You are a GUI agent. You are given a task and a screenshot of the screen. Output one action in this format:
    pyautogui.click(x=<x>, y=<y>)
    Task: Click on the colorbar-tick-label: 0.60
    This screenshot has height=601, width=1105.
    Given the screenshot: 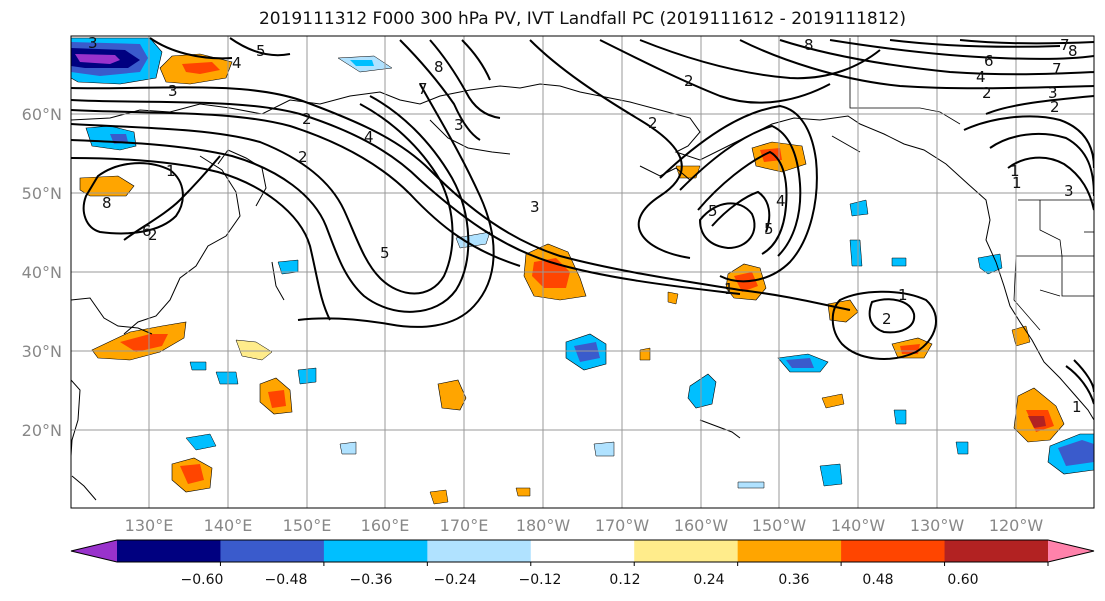 What is the action you would take?
    pyautogui.click(x=962, y=580)
    